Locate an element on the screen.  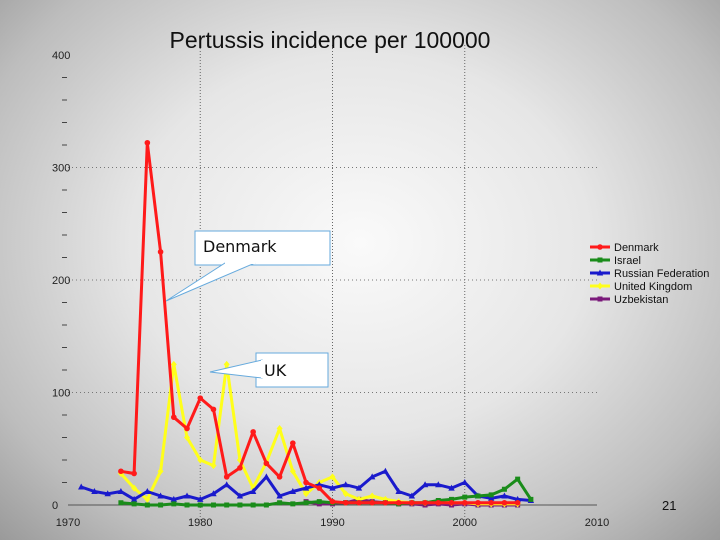
callout-uk: UK is located at coordinates (269, 370).